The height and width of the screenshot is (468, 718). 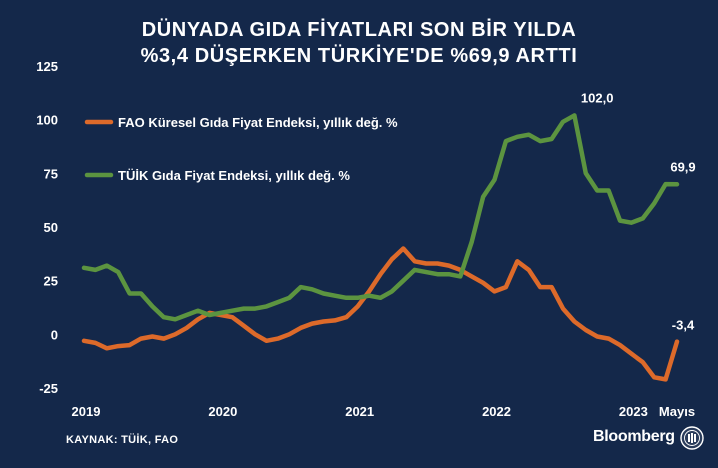 What do you see at coordinates (683, 325) in the screenshot?
I see `data-label: -3,4` at bounding box center [683, 325].